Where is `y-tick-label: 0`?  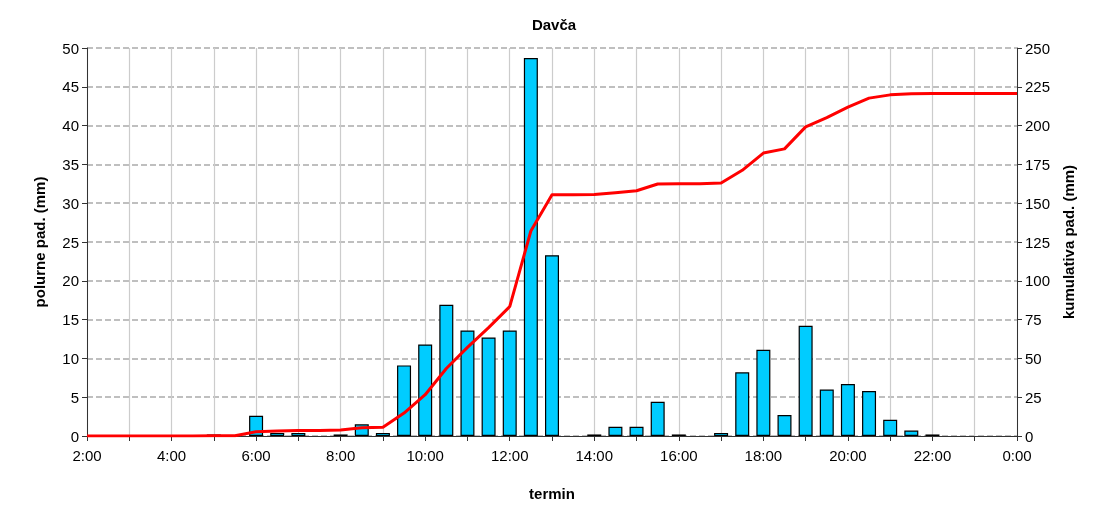 y-tick-label: 0 is located at coordinates (74, 436).